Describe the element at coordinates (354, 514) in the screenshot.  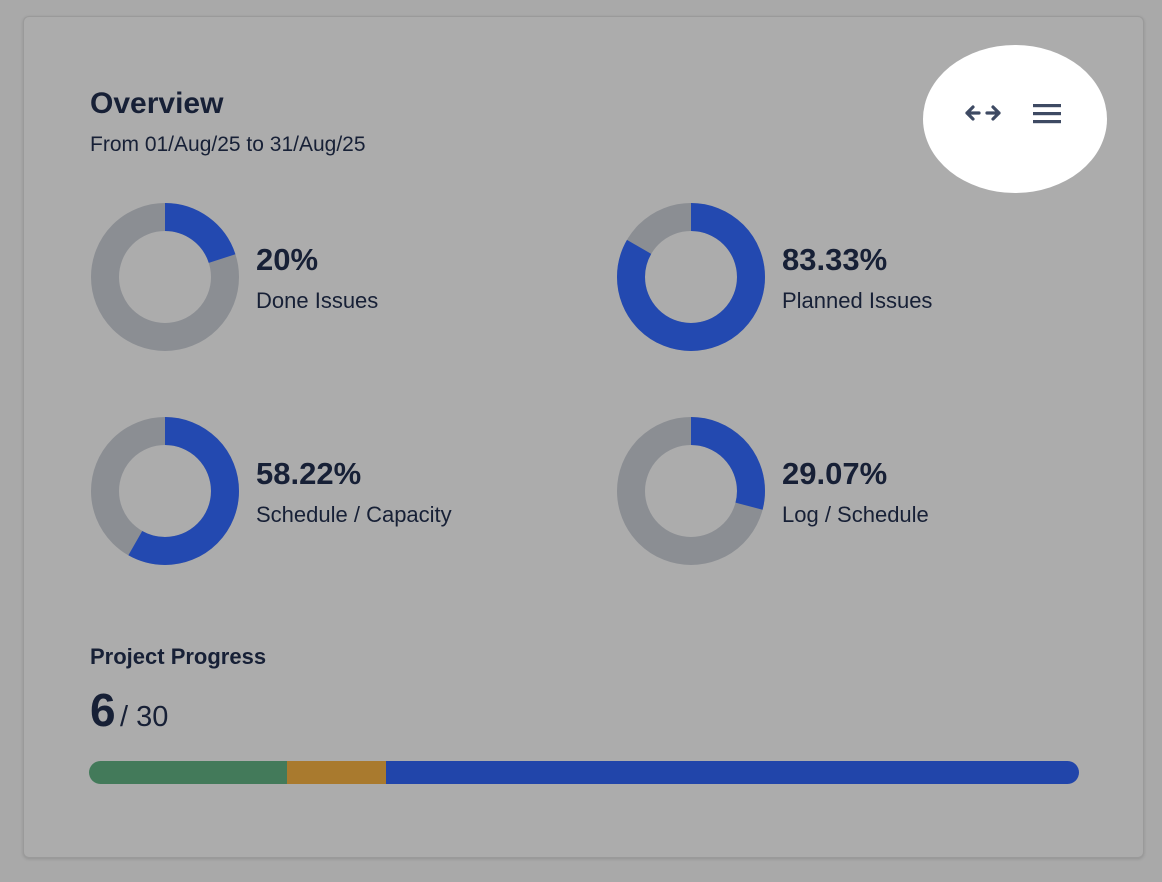
I see `metric-label: Schedule / Capacity` at that location.